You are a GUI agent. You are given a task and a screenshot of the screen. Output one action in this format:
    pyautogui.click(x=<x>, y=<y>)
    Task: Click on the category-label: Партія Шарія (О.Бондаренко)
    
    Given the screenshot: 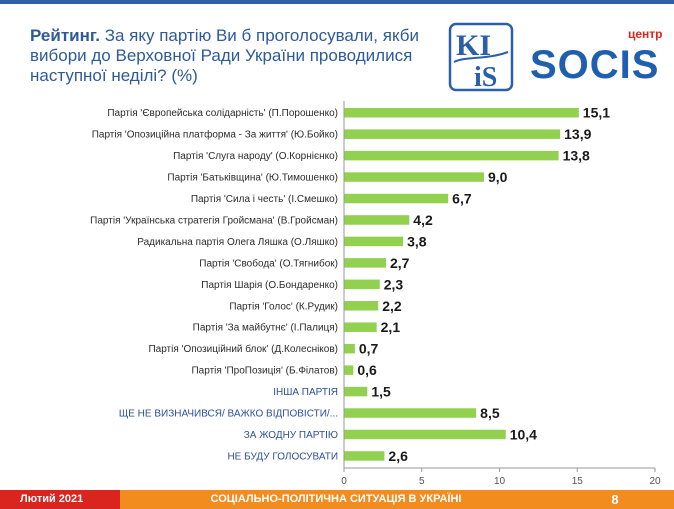 What is the action you would take?
    pyautogui.click(x=269, y=285)
    